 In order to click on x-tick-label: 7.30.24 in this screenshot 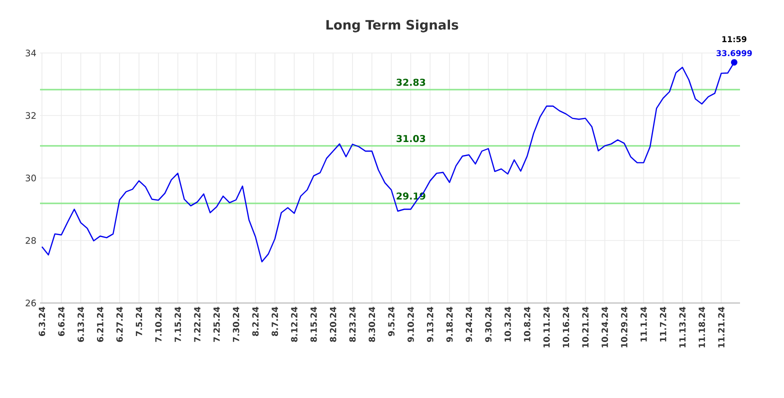, I will do `click(236, 324)`.